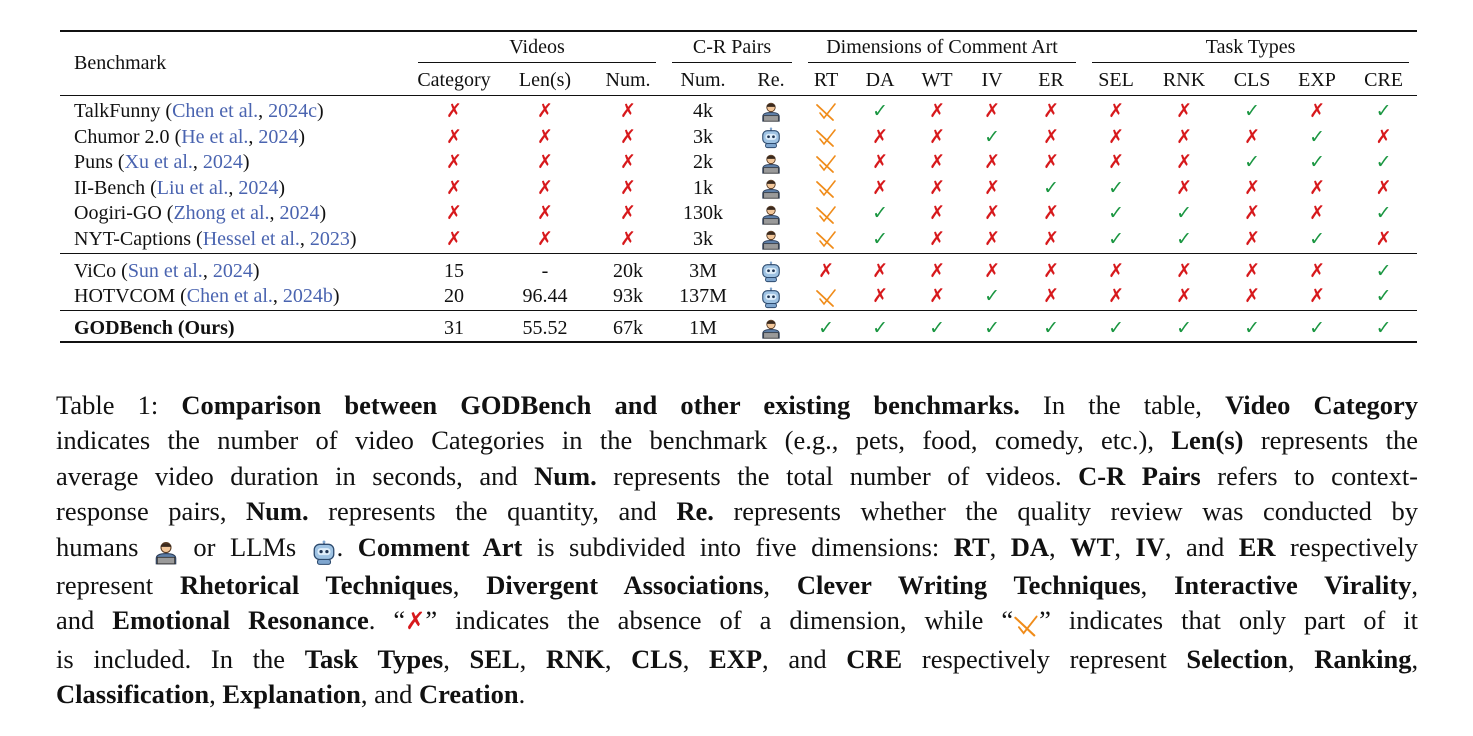 The height and width of the screenshot is (736, 1473). What do you see at coordinates (133, 238) in the screenshot?
I see `benchmark-name: NYT-Captions` at bounding box center [133, 238].